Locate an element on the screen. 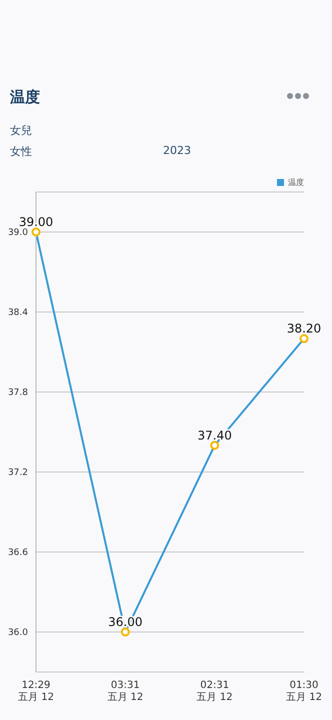  y-tick-label: 37.8 is located at coordinates (18, 393).